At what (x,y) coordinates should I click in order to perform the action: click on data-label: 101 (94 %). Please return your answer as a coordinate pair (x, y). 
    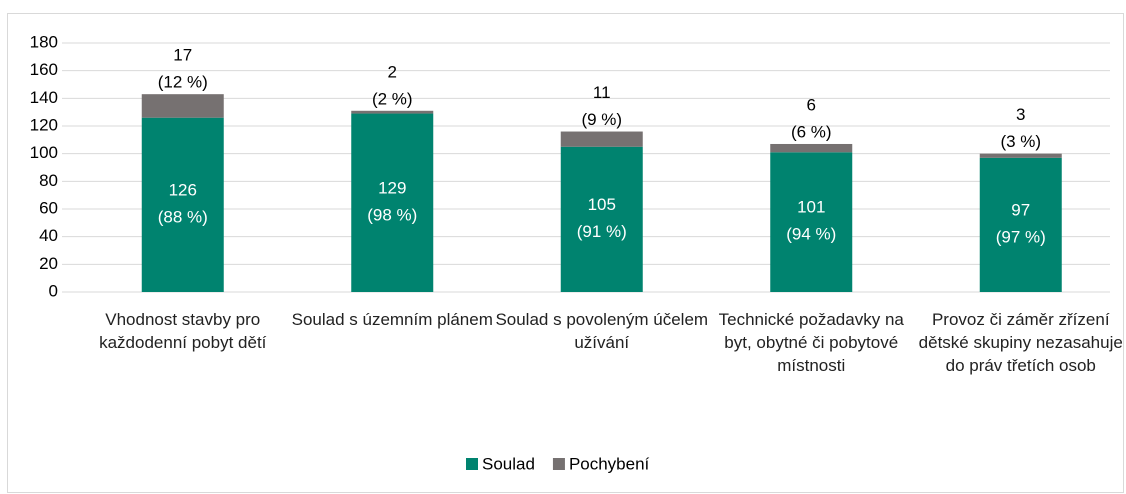
    Looking at the image, I should click on (811, 221).